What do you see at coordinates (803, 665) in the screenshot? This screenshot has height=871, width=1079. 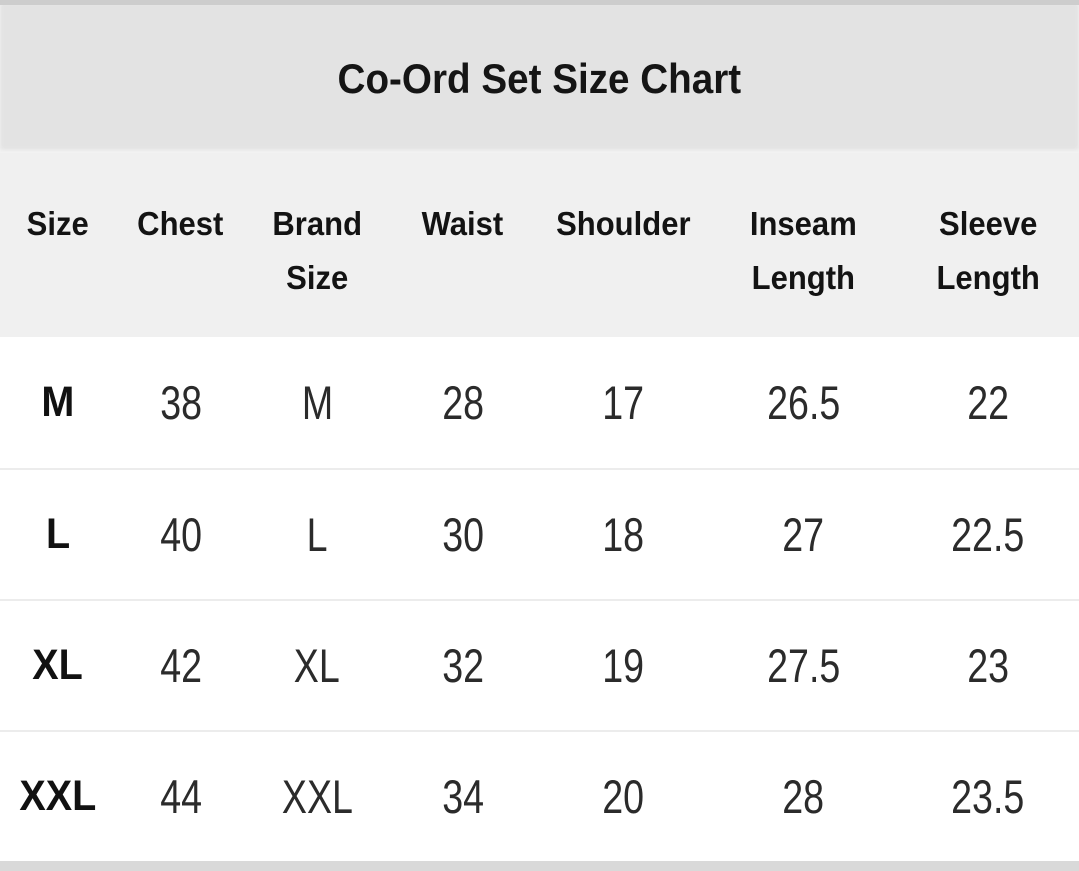 I see `cell-inseam-length: 27.5` at bounding box center [803, 665].